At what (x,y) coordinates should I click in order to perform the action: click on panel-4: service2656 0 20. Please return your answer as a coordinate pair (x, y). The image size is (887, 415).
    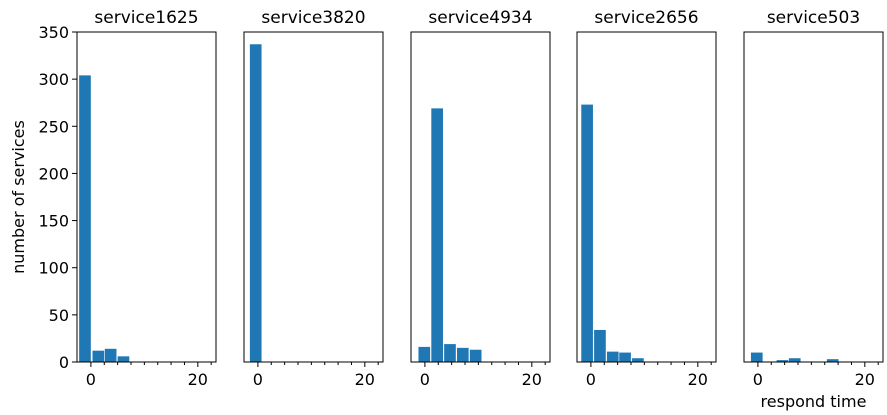
    Looking at the image, I should click on (646, 198).